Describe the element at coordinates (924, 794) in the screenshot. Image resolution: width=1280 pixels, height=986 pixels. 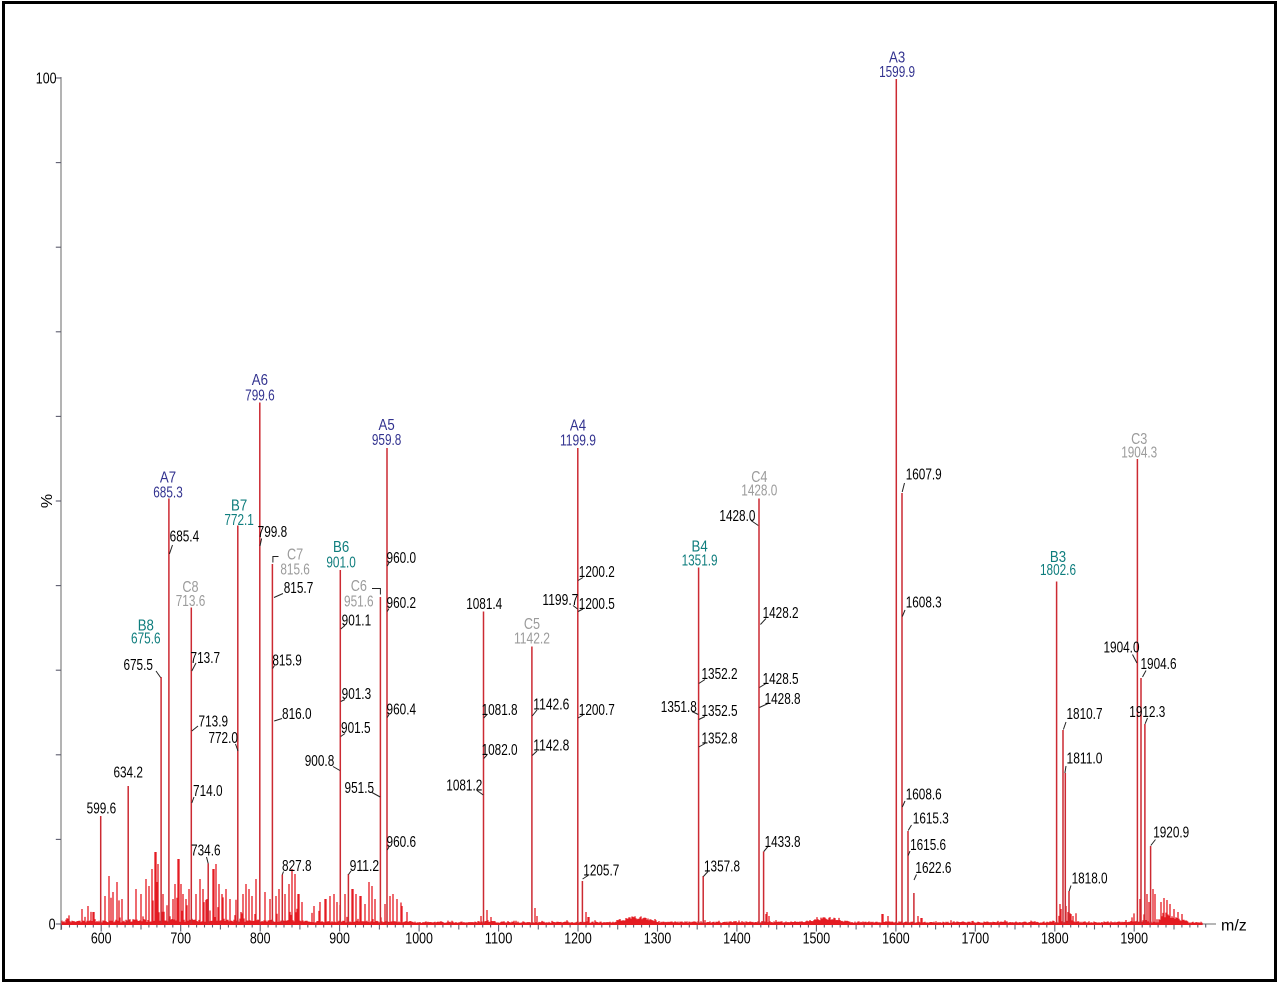
I see `svg-text: 1608.6` at that location.